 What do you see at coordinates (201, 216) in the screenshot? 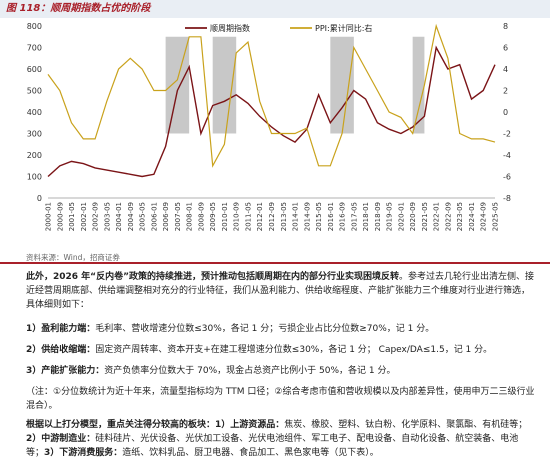
I see `x-tick-label: 2008-09` at bounding box center [201, 216].